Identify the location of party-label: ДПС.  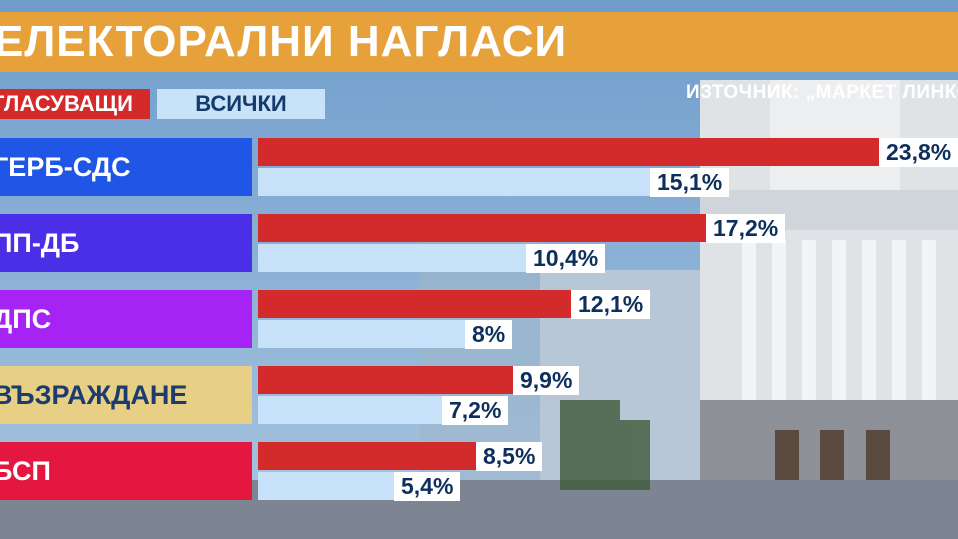
(126, 319).